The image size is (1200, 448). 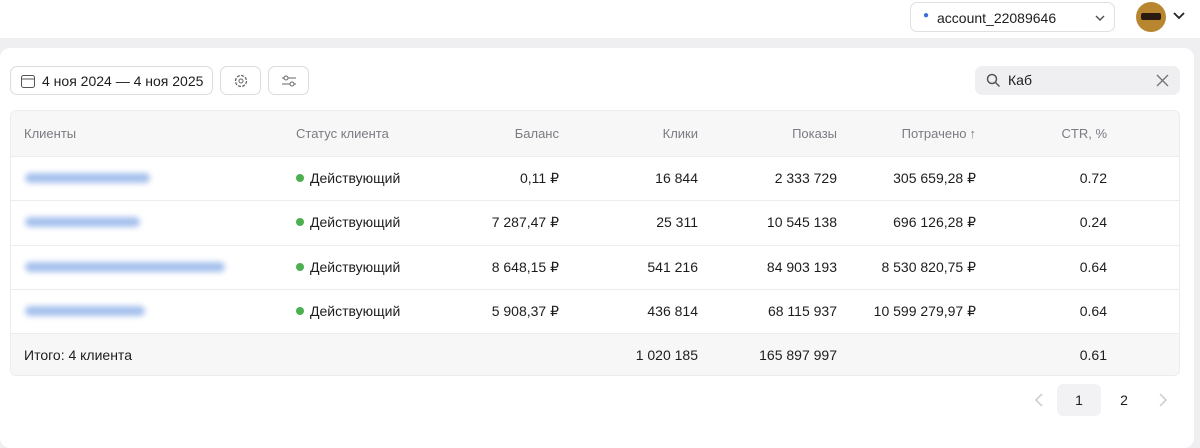 I want to click on cell-text: 84 903 193, so click(x=801, y=266).